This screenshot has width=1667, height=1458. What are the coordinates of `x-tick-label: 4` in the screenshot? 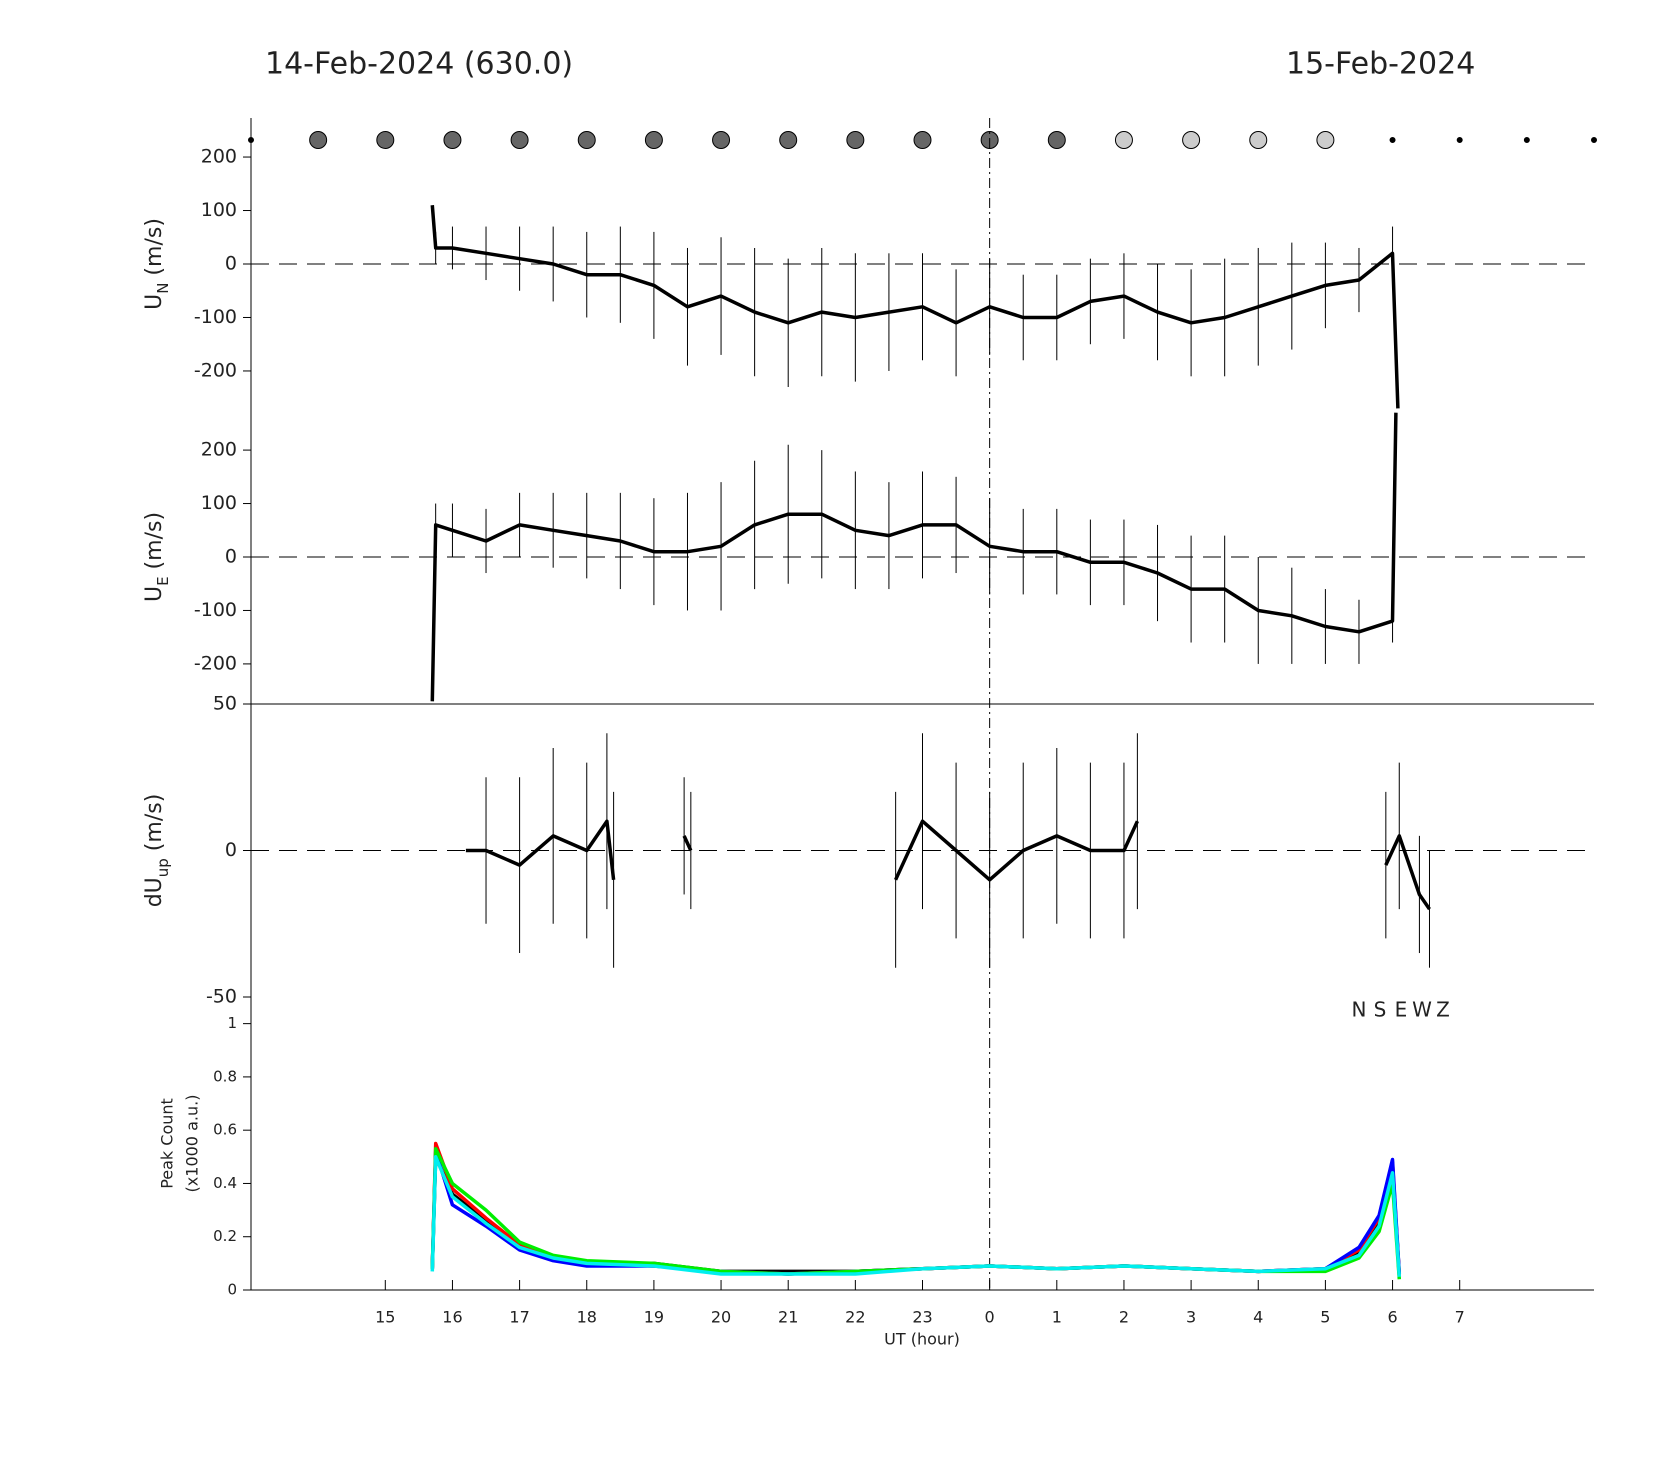 It's located at (1258, 1317).